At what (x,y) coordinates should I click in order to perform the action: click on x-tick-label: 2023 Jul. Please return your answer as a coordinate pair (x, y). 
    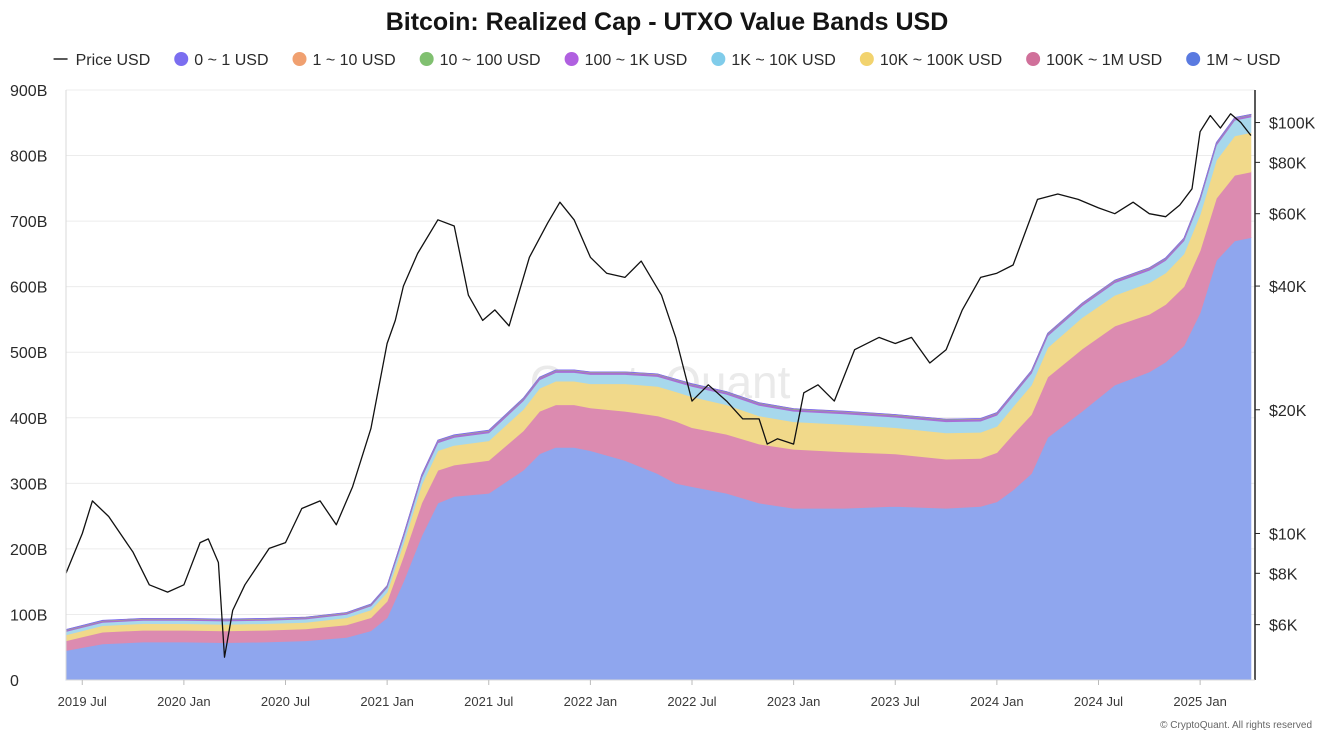
    Looking at the image, I should click on (895, 701).